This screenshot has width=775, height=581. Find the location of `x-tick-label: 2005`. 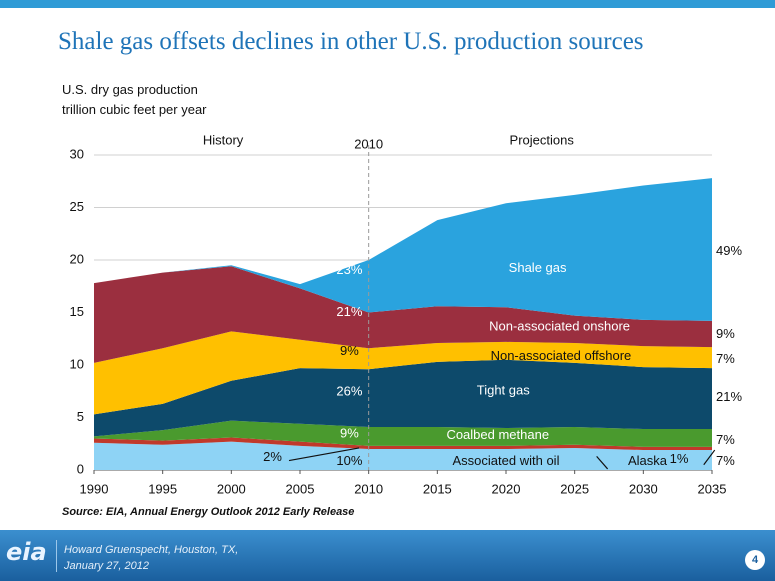

x-tick-label: 2005 is located at coordinates (300, 488).